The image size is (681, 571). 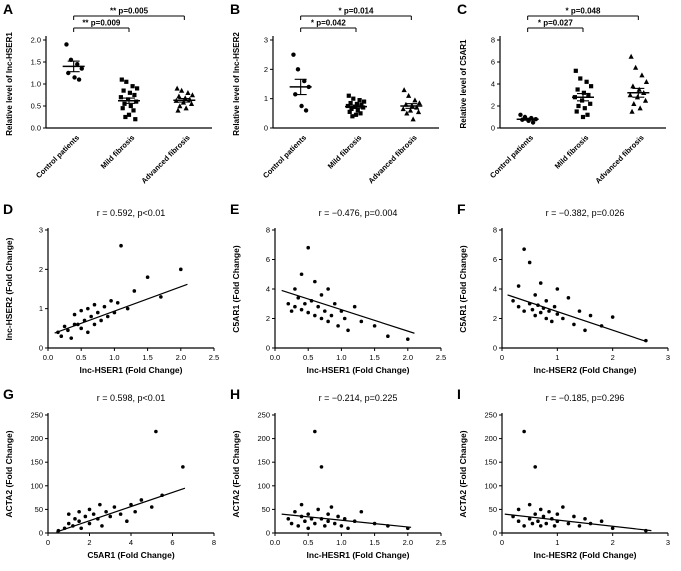 I want to click on svg-text: Relative level of lnc-HSER1, so click(x=9, y=84).